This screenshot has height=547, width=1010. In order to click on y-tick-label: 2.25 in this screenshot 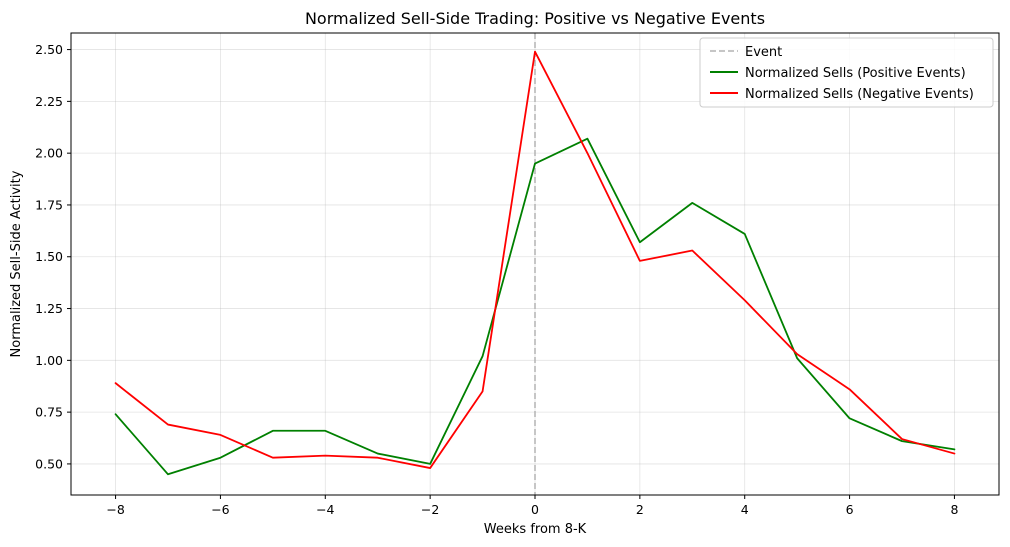, I will do `click(49, 101)`.